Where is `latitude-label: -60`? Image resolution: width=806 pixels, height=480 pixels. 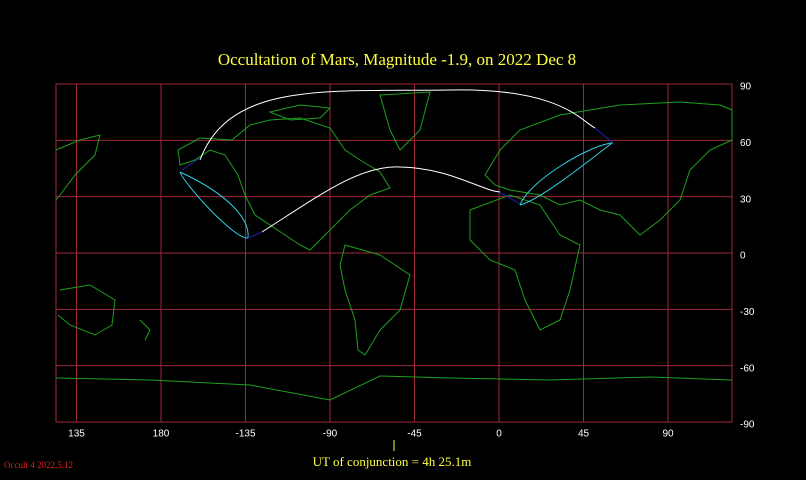
latitude-label: -60 is located at coordinates (747, 368).